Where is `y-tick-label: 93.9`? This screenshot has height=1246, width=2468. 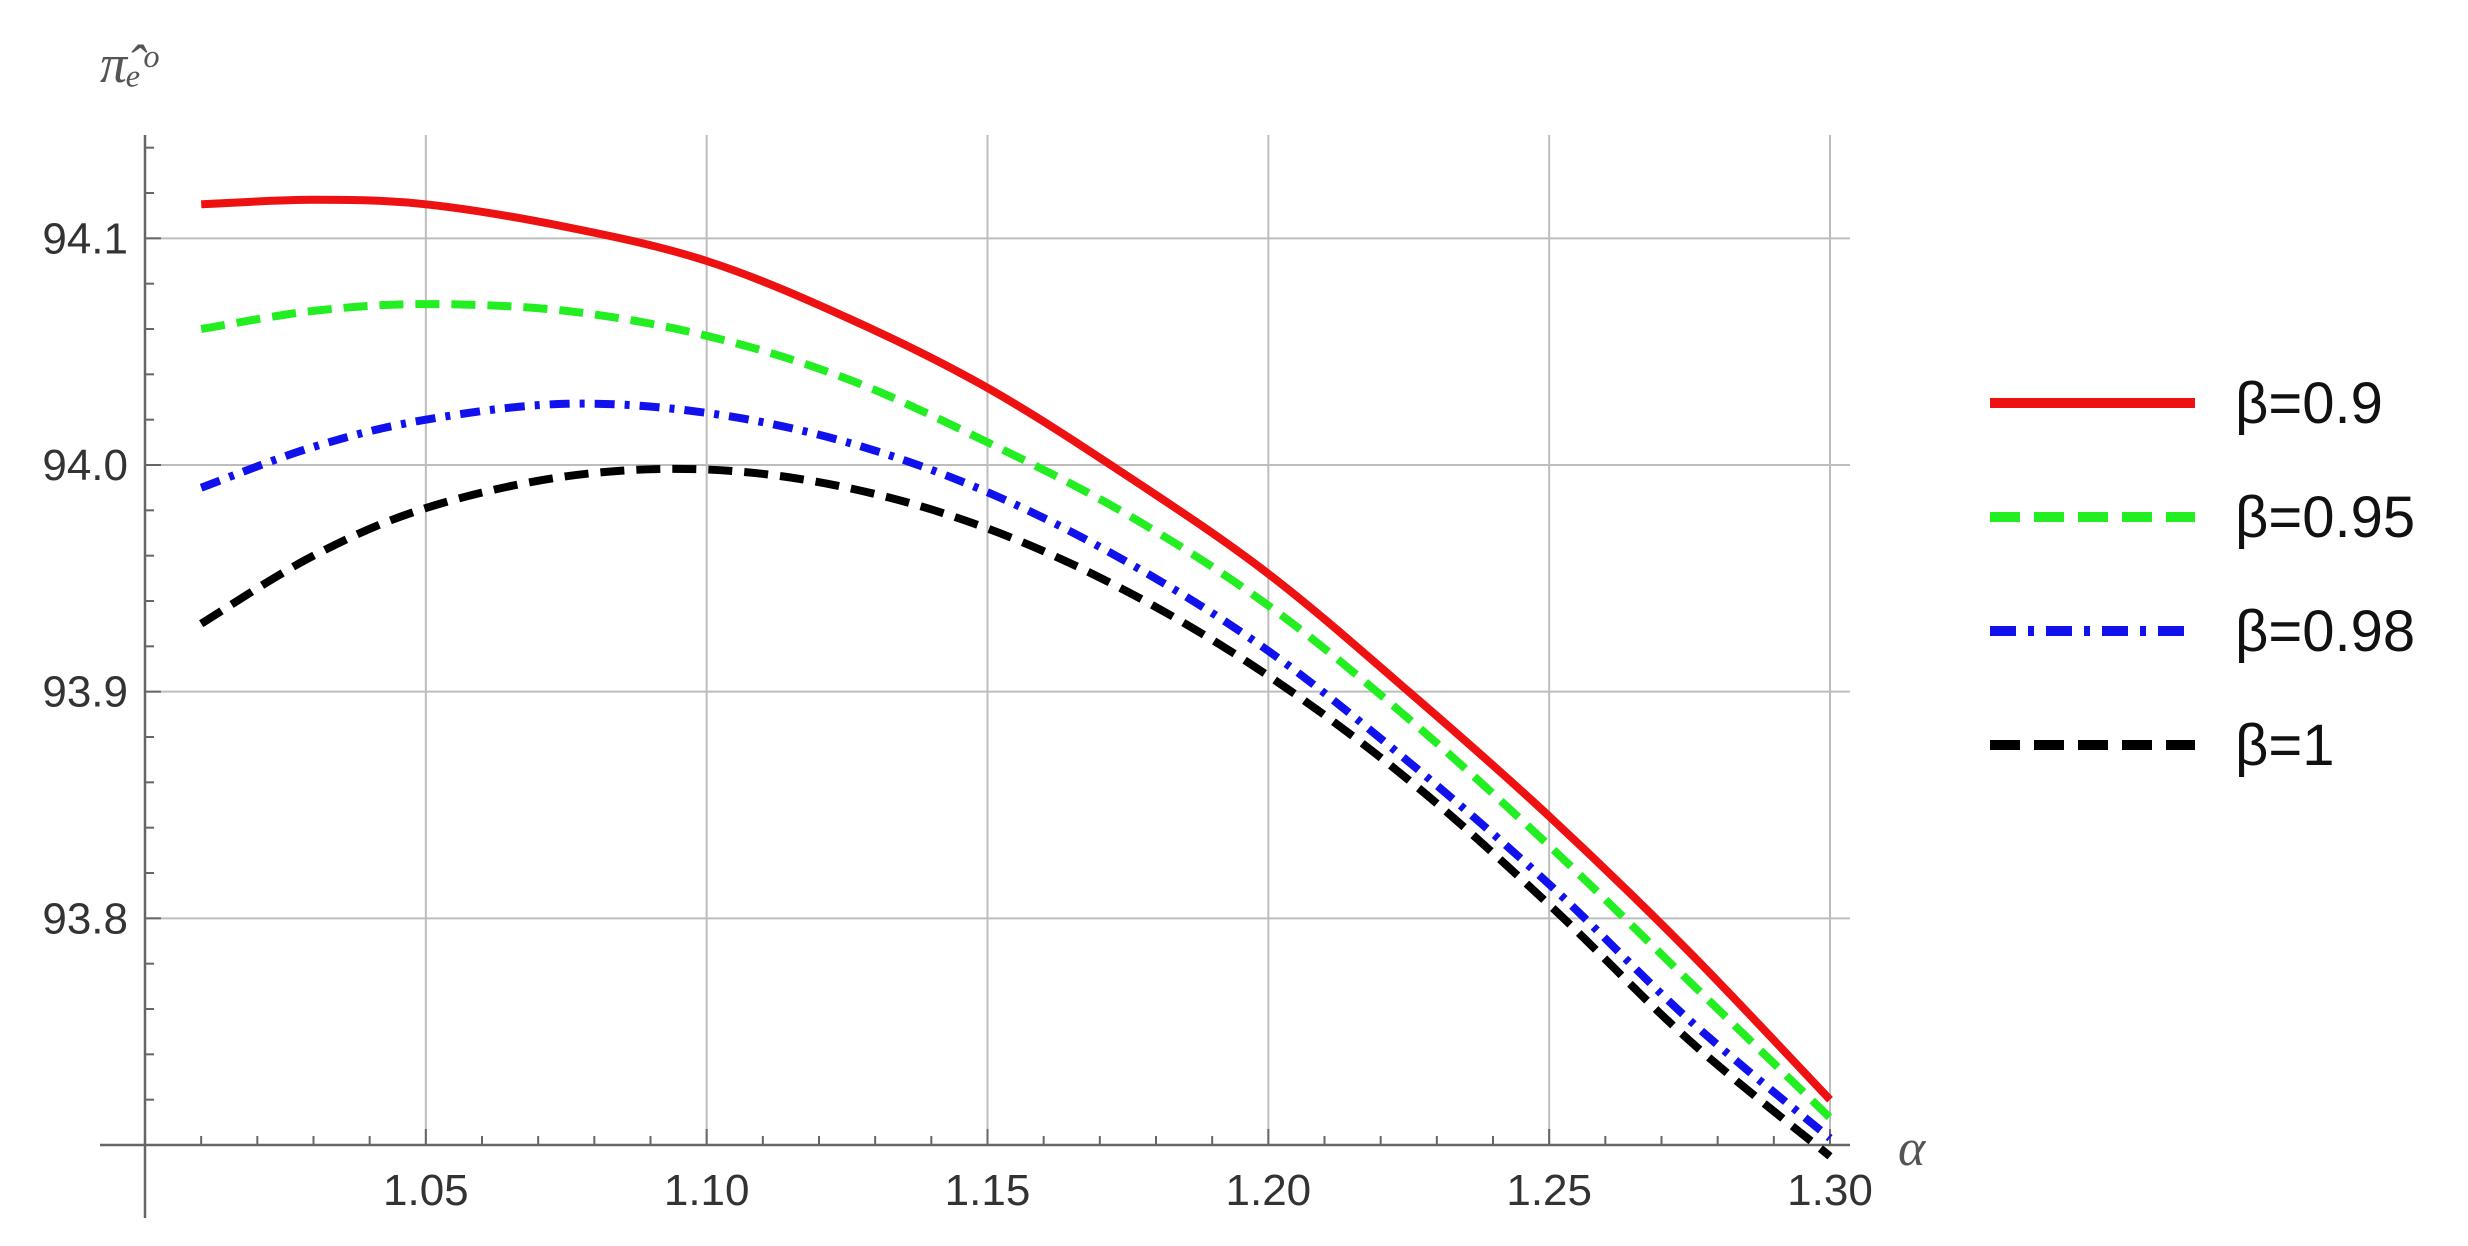
y-tick-label: 93.9 is located at coordinates (85, 692).